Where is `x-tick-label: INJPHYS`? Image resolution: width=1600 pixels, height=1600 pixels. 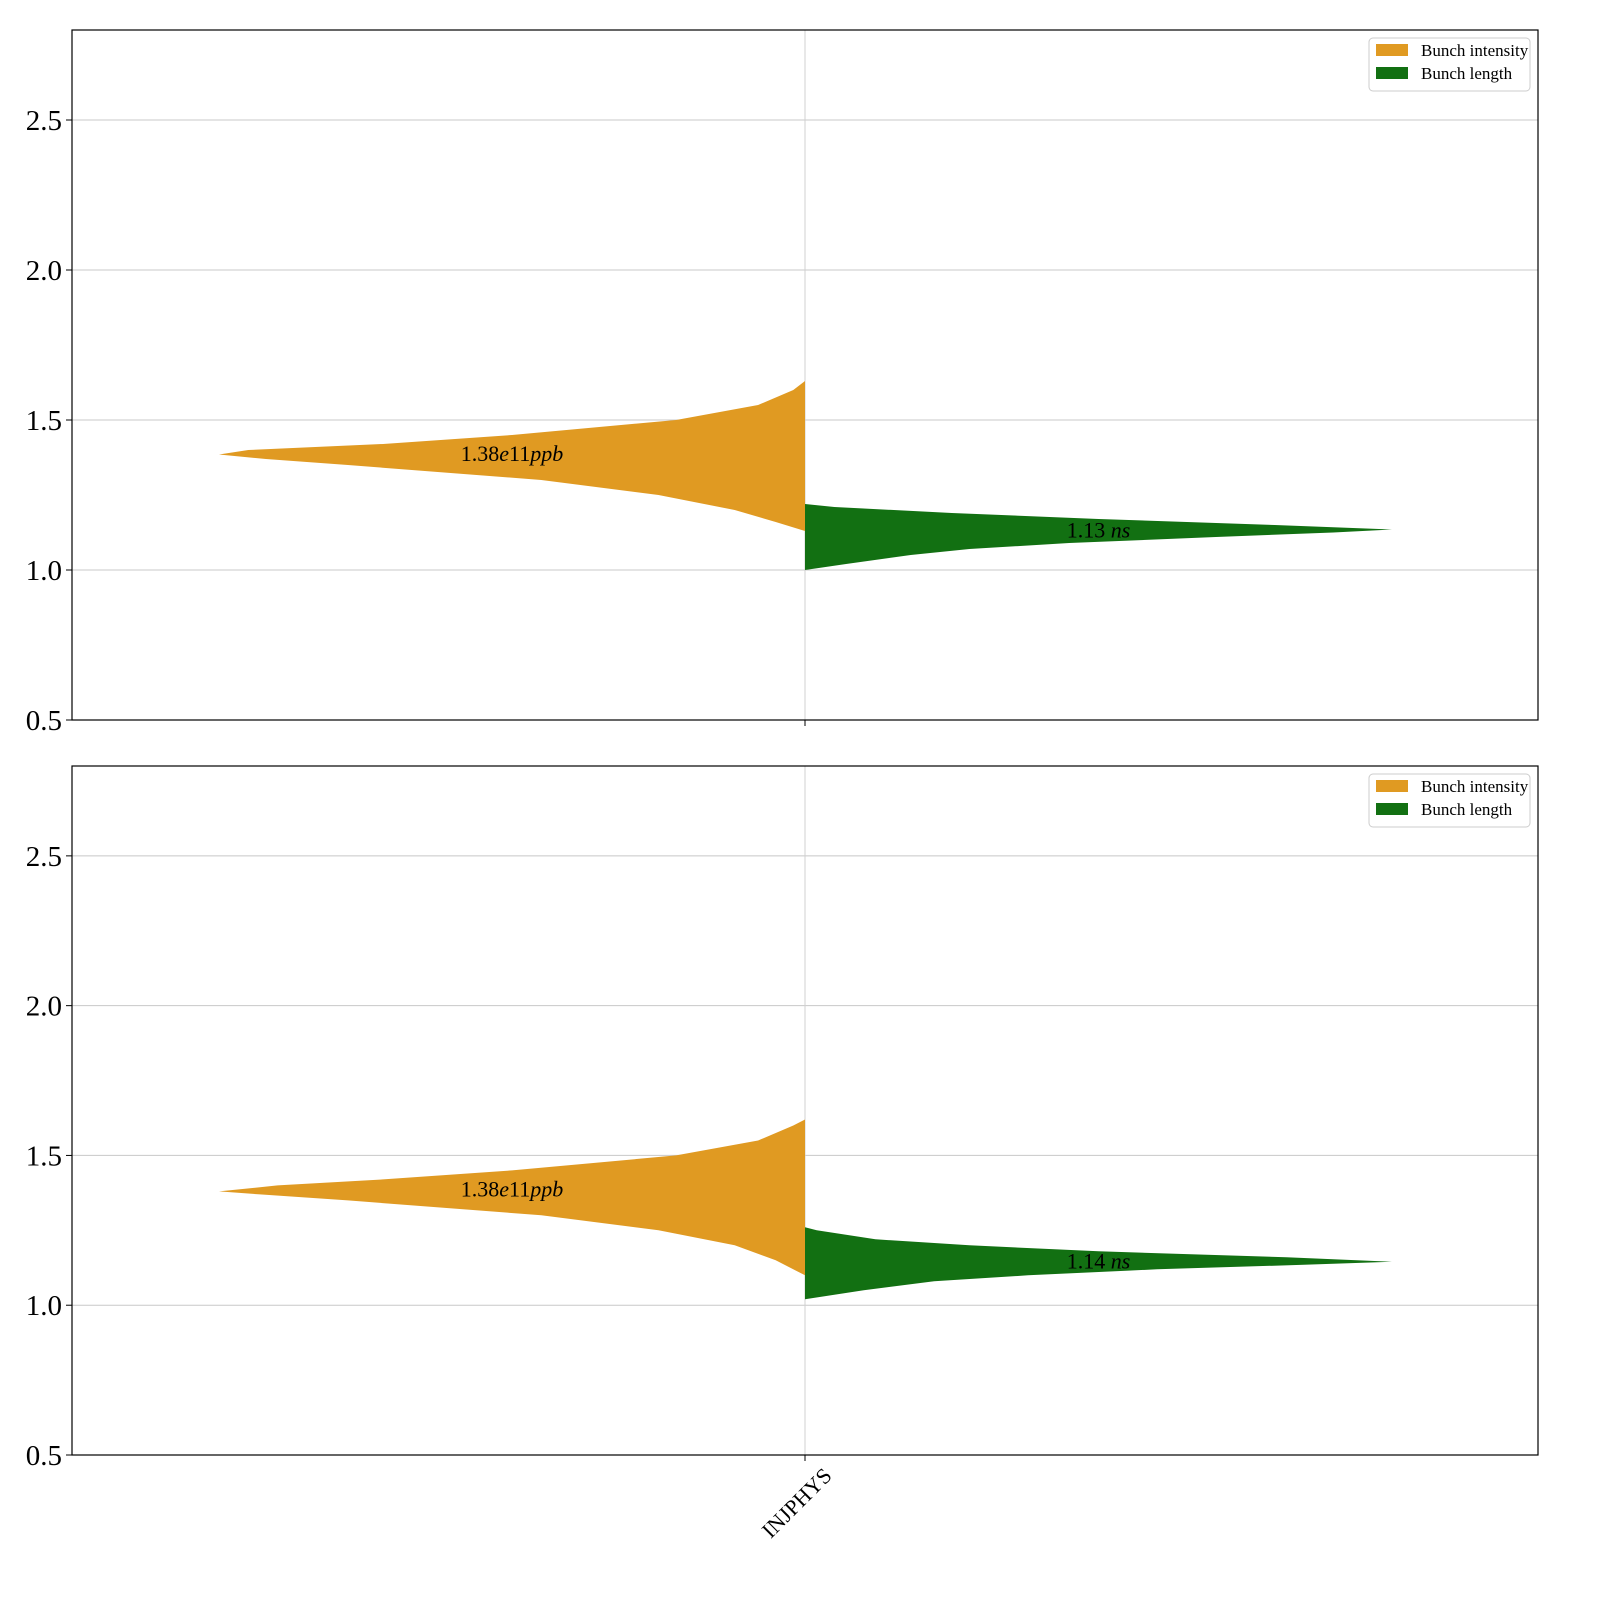 x-tick-label: INJPHYS is located at coordinates (797, 1503).